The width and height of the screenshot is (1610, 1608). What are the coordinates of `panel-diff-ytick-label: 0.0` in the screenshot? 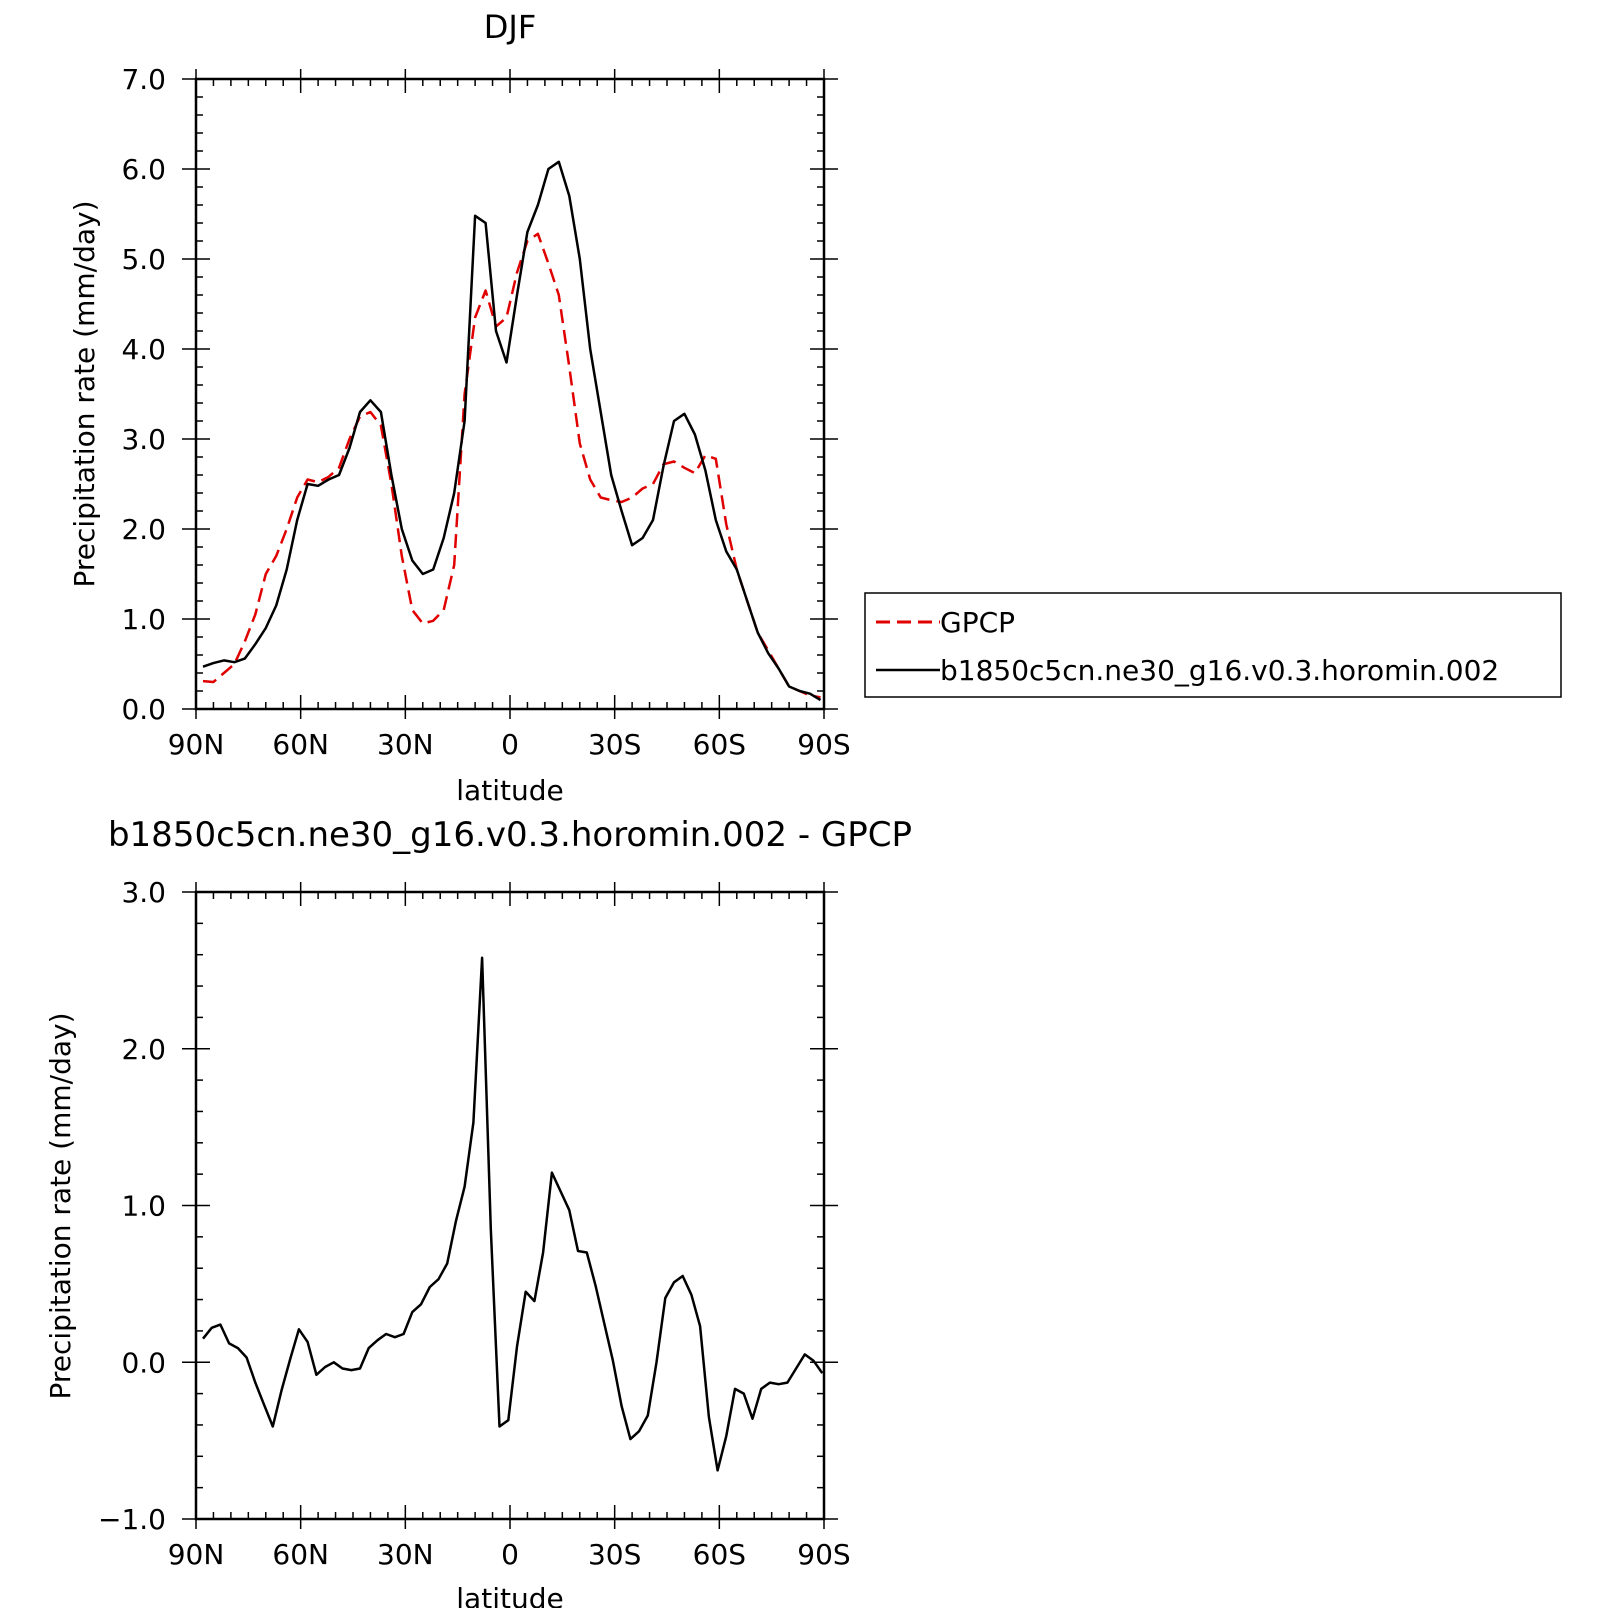 It's located at (143, 1362).